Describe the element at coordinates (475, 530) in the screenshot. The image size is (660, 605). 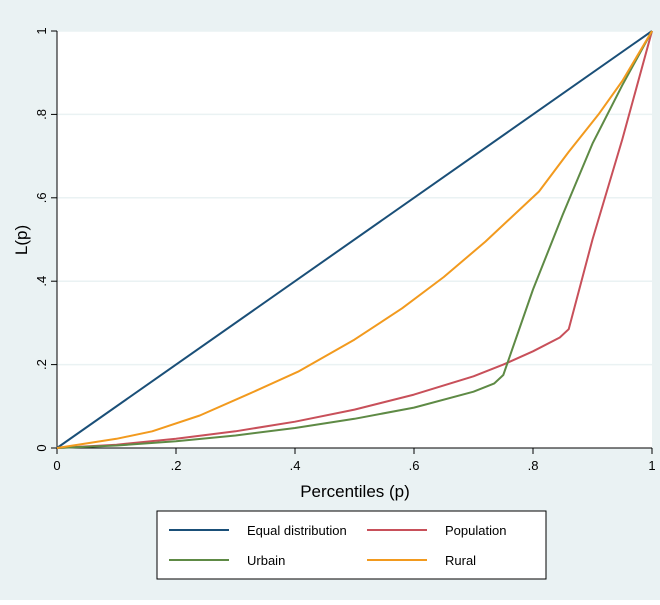
I see `legend-label-population: Population` at that location.